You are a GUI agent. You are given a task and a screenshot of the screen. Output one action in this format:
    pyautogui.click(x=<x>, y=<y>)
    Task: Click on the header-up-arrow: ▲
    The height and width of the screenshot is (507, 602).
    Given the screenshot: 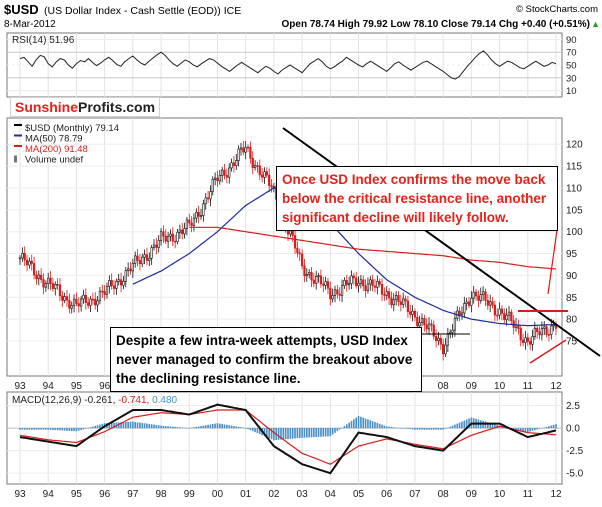 What is the action you would take?
    pyautogui.click(x=595, y=24)
    